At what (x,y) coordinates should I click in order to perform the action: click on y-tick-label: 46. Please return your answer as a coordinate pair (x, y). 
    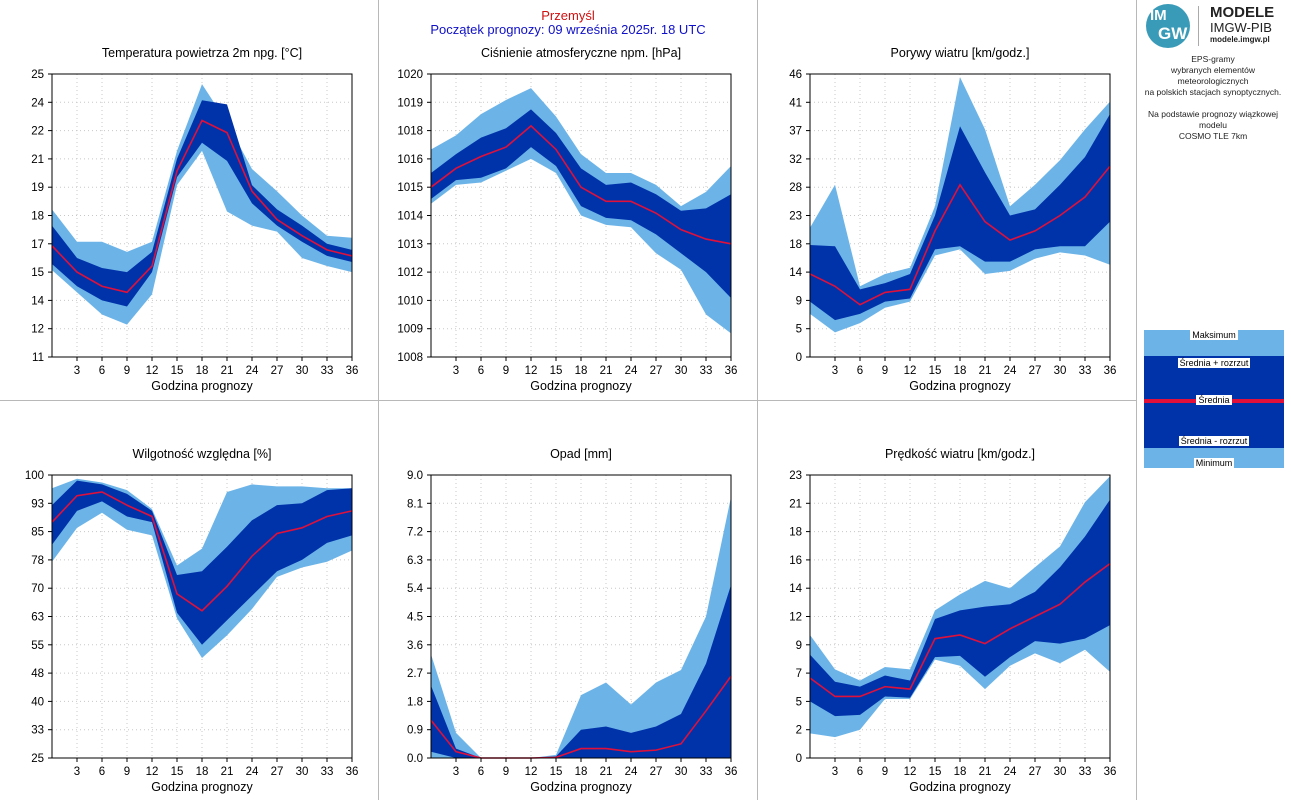
    Looking at the image, I should click on (795, 75).